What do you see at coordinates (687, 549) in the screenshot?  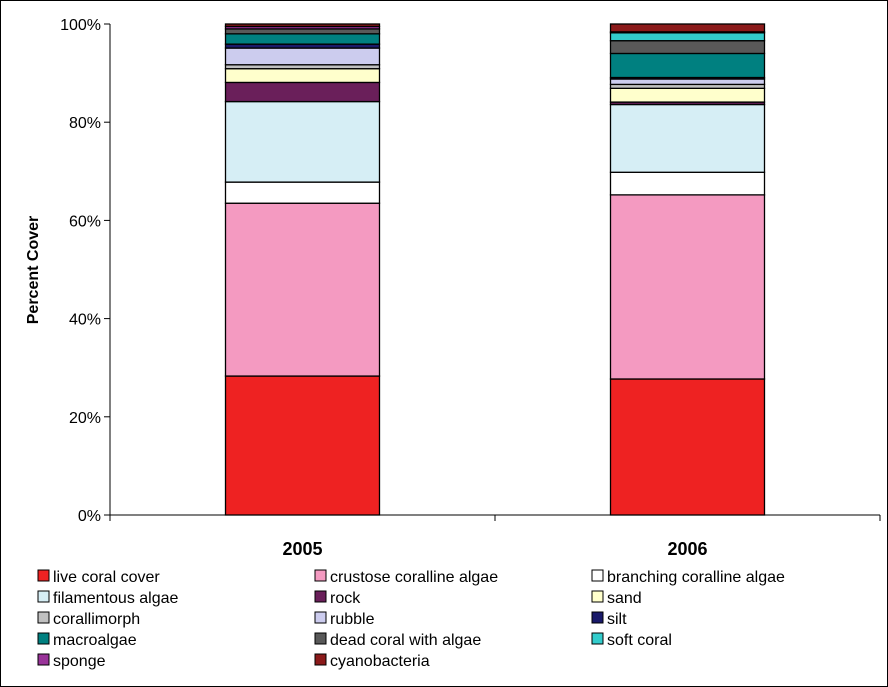 I see `x-category-label: 2006` at bounding box center [687, 549].